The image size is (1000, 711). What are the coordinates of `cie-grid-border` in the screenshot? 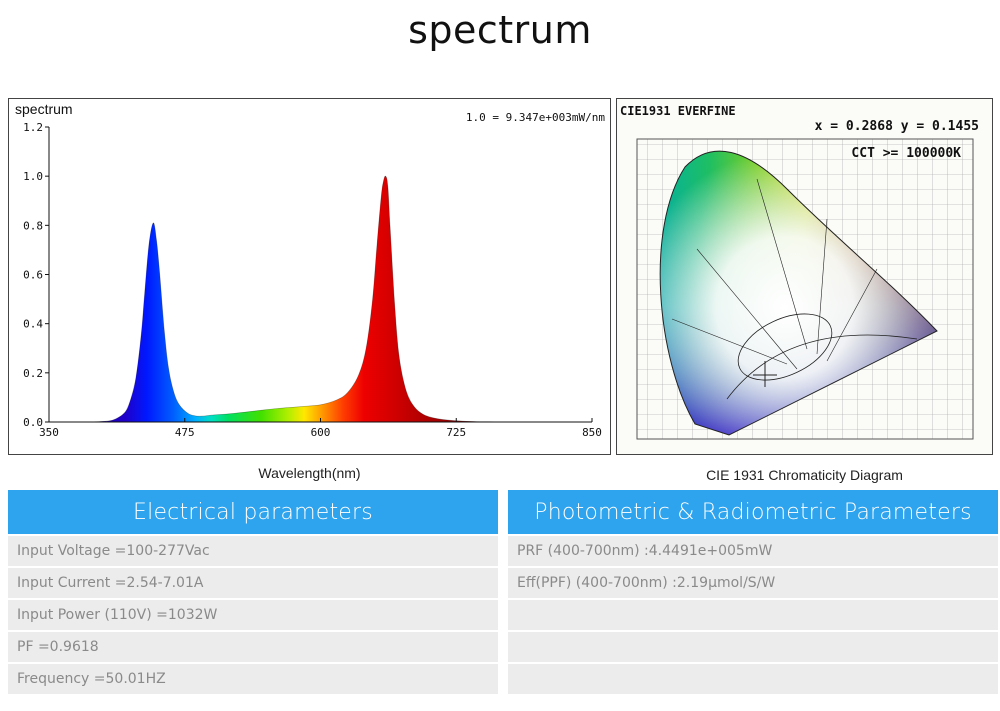 It's located at (805, 289).